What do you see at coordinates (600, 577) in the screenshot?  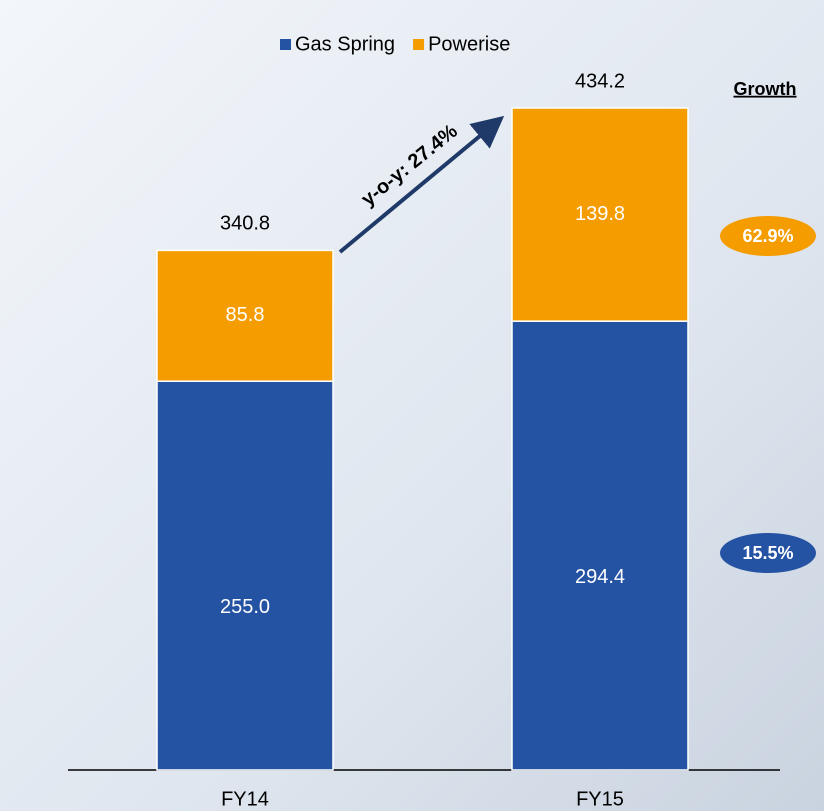 I see `value-label: 294.4` at bounding box center [600, 577].